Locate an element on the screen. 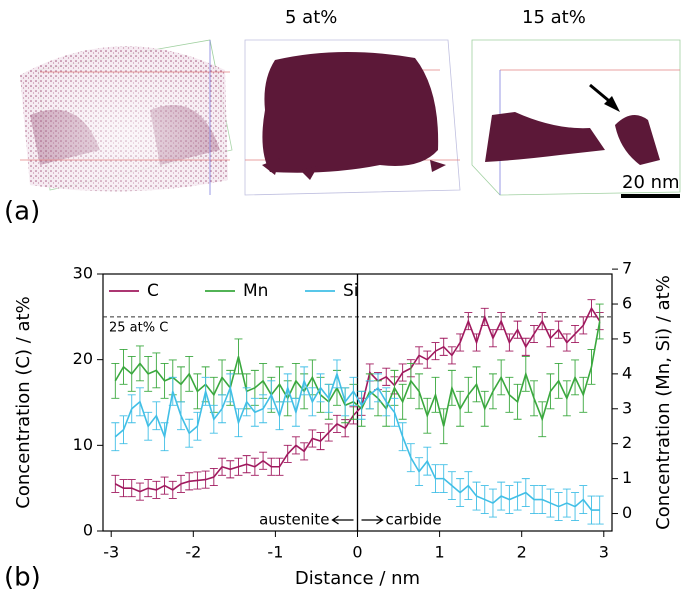 The width and height of the screenshot is (686, 599). x-tick-label: -1 is located at coordinates (275, 552).